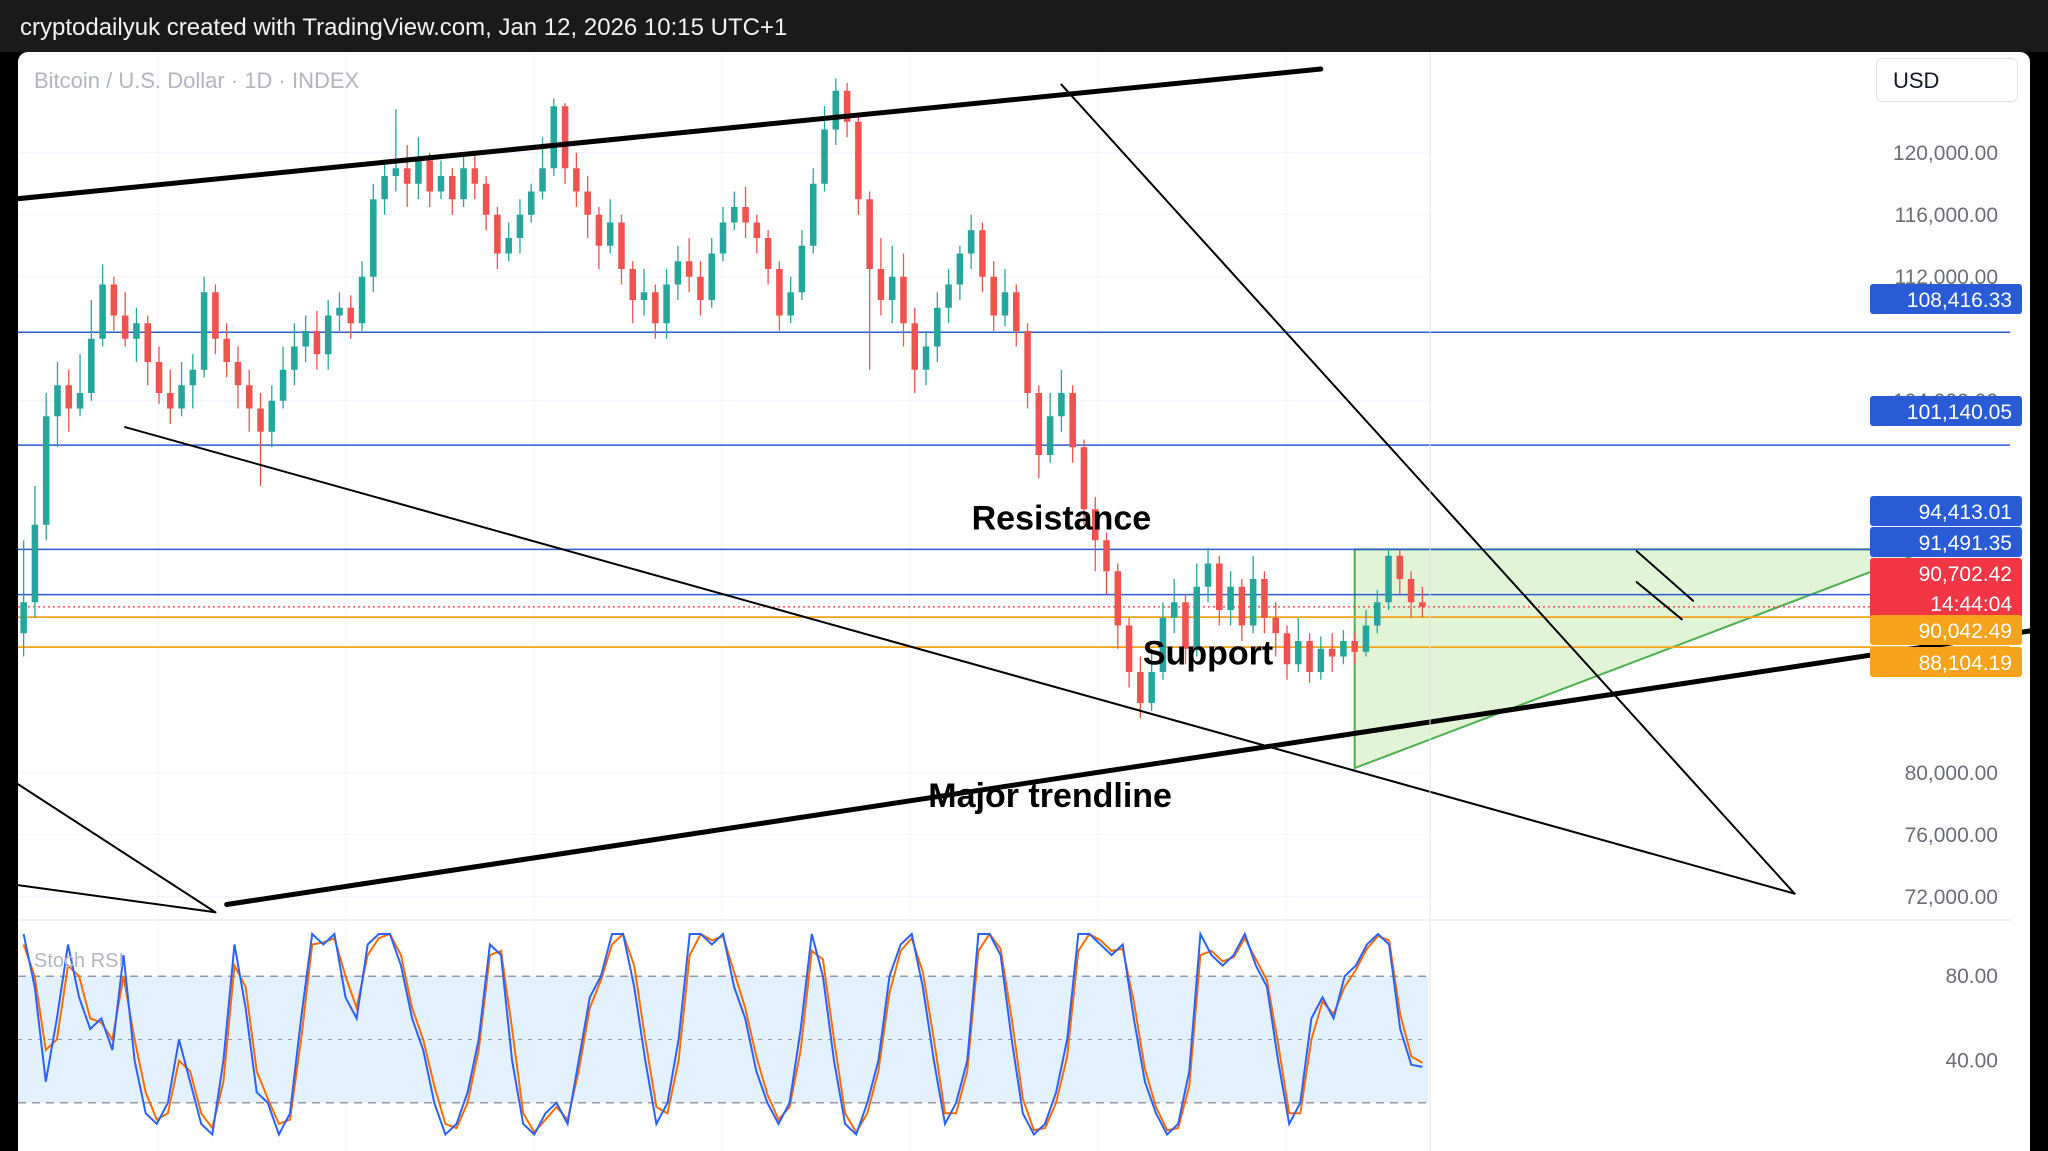 This screenshot has height=1151, width=2048. Describe the element at coordinates (1951, 835) in the screenshot. I see `price-tick-label: 76,000.00` at that location.